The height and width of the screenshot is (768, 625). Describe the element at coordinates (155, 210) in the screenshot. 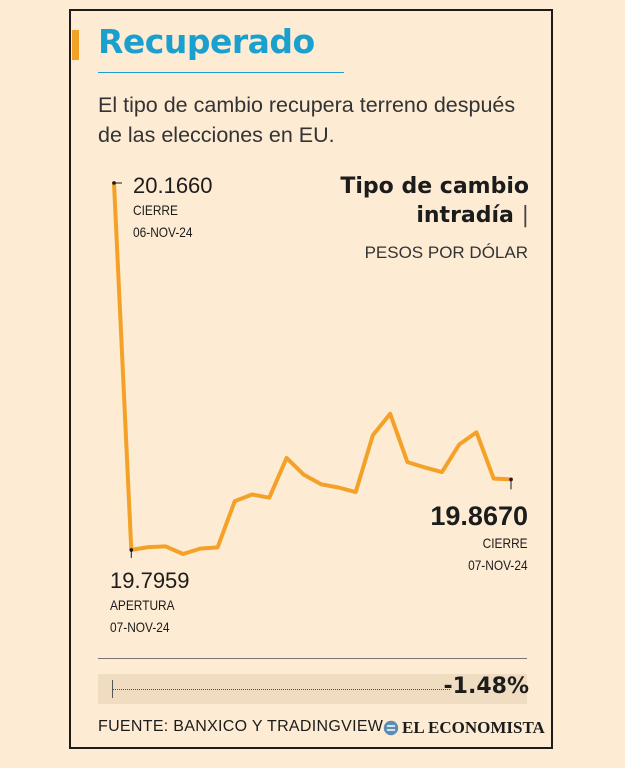

I see `prev-close-label: CIERRE` at that location.